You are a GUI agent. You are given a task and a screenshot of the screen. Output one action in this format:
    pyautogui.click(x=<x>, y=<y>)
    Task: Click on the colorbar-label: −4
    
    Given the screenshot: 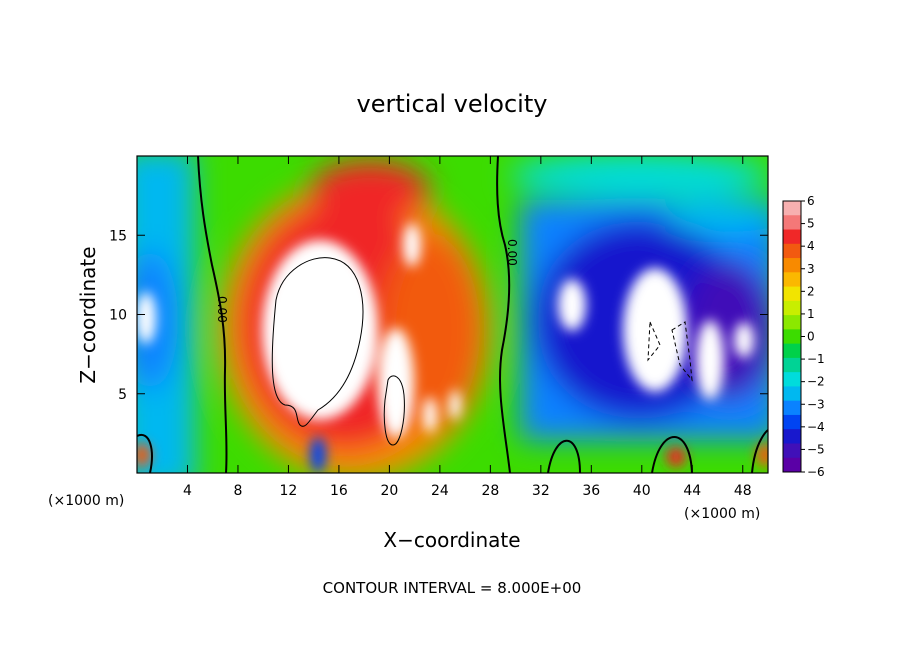 What is the action you would take?
    pyautogui.click(x=816, y=427)
    